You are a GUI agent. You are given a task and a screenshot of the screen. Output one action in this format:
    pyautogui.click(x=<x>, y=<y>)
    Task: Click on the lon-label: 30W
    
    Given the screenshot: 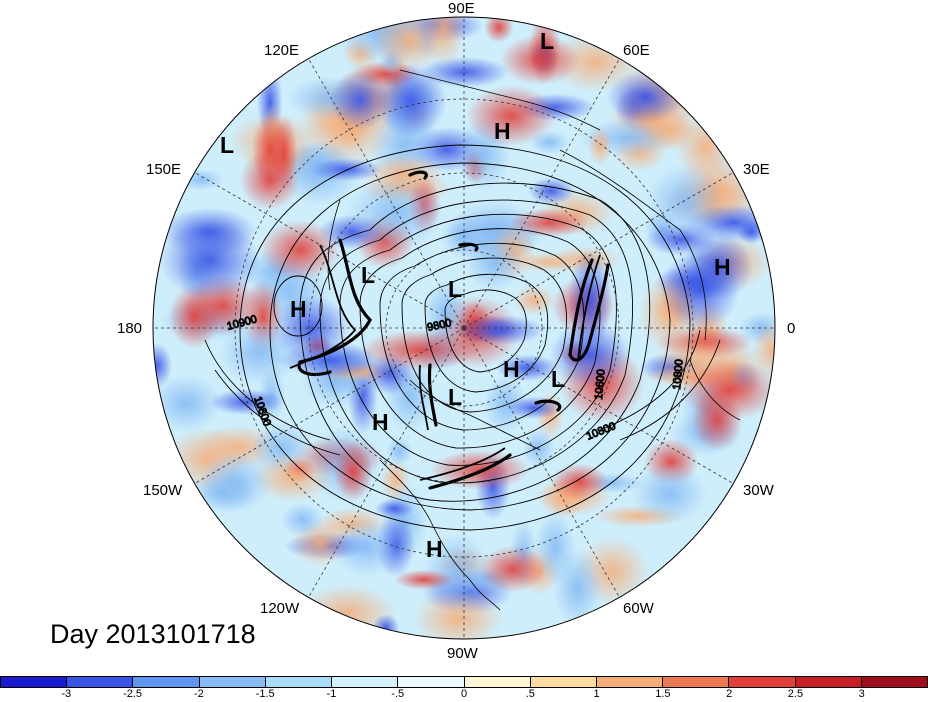 What is the action you would take?
    pyautogui.click(x=758, y=490)
    